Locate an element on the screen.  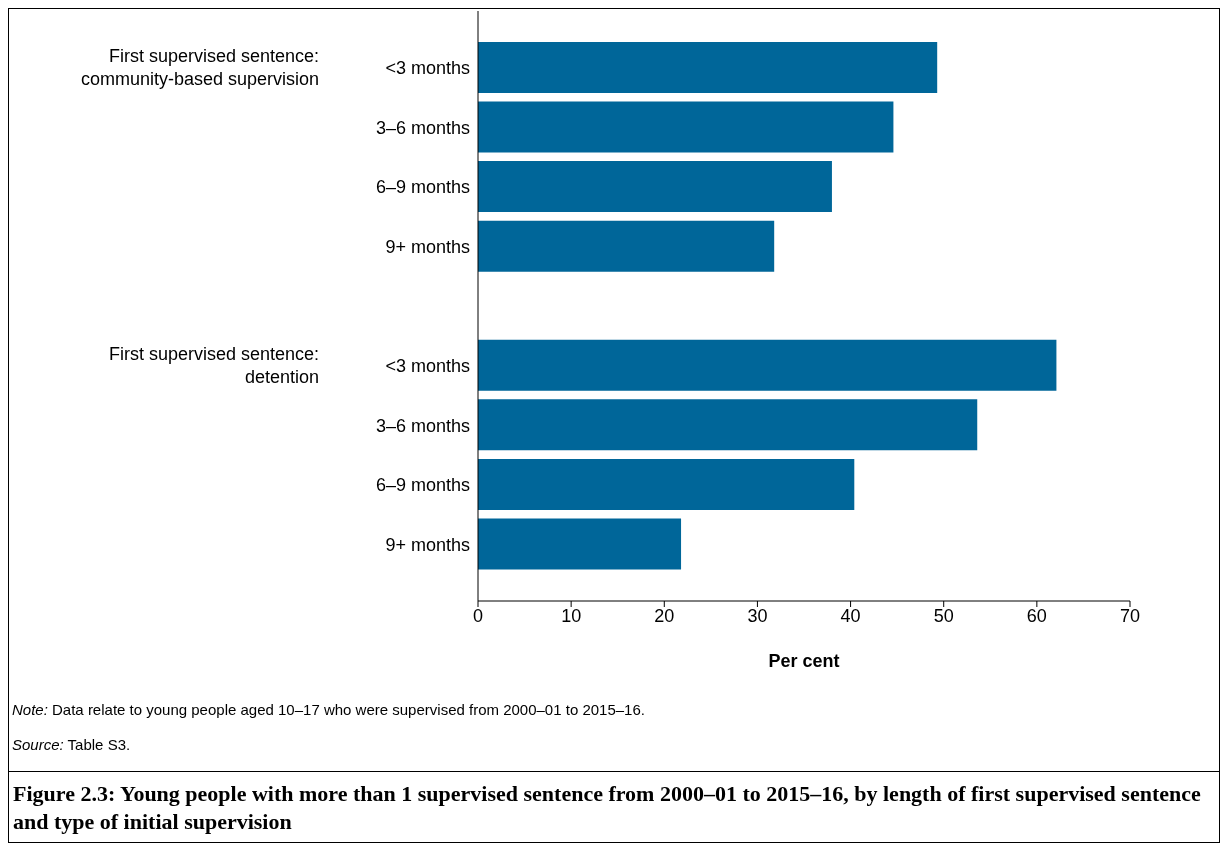
text: Note: Data relate to young people aged 10–17 who were supervised from 2000–01 to 2015–16. is located at coordinates (328, 709).